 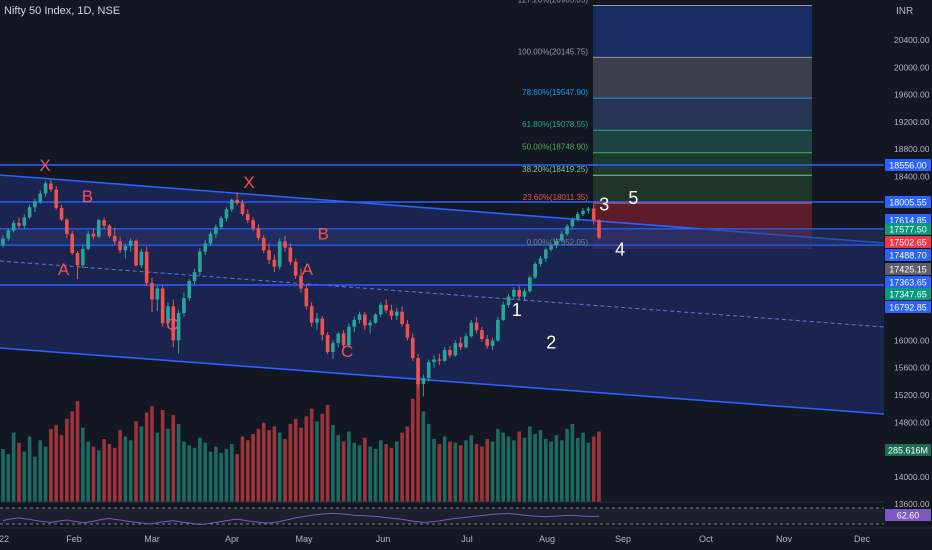 I want to click on channel-upper-line, so click(x=442, y=209).